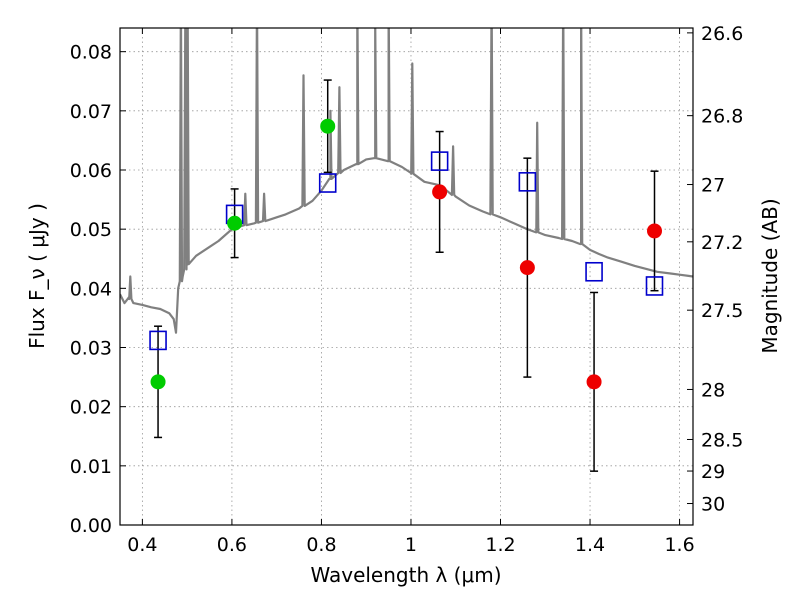  I want to click on magnitude-tick-label: 26.6, so click(722, 34).